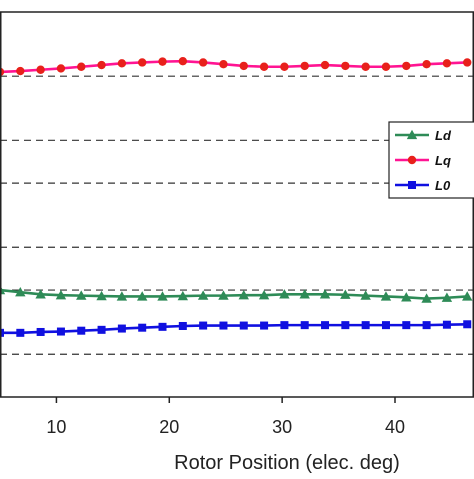 The image size is (474, 479). What do you see at coordinates (169, 427) in the screenshot?
I see `x-tick-label: 20` at bounding box center [169, 427].